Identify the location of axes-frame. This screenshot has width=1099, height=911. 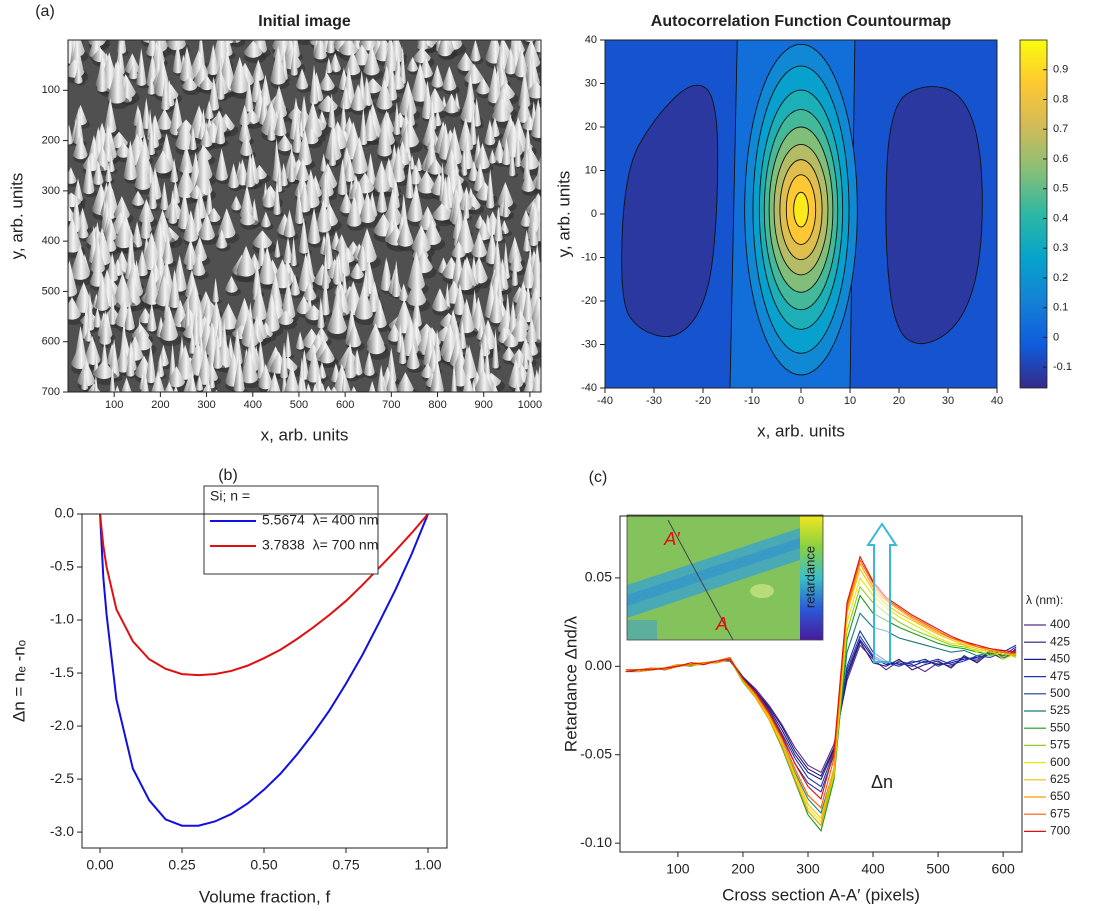
(821, 684).